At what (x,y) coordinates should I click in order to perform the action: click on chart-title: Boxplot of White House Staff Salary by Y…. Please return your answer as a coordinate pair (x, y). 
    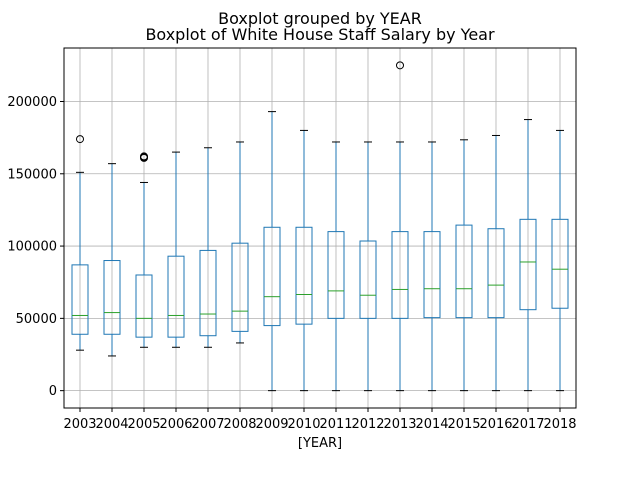
    Looking at the image, I should click on (320, 34).